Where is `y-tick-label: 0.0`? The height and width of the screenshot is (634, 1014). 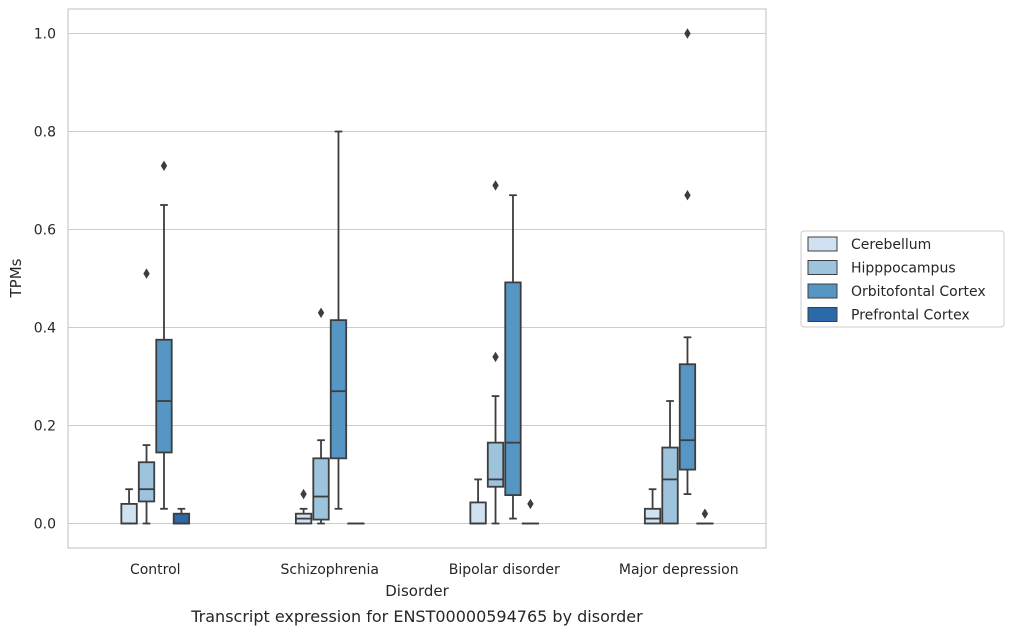 y-tick-label: 0.0 is located at coordinates (45, 525).